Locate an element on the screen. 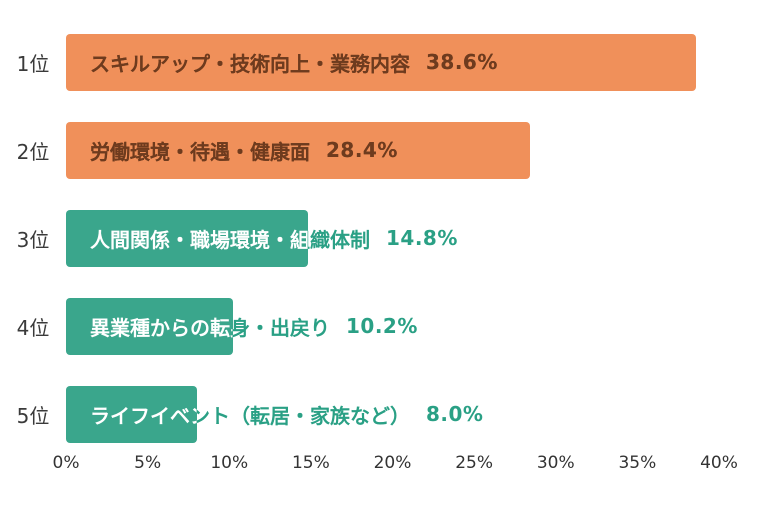  x-axis-tick-label: 20% is located at coordinates (392, 463).